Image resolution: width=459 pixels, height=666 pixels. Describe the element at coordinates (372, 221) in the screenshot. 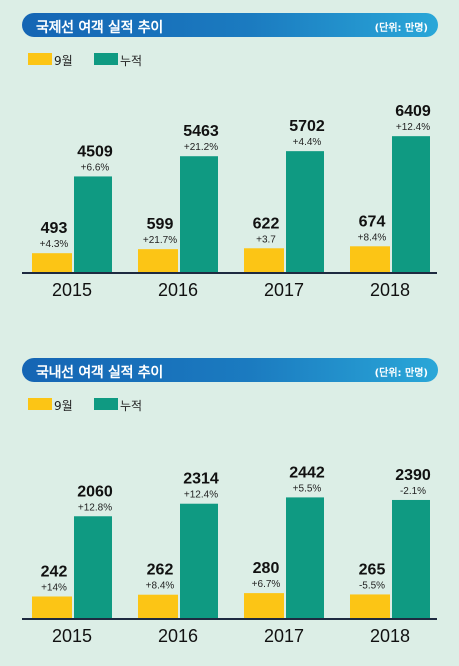

I see `data-label-monthly-2018: 674` at that location.